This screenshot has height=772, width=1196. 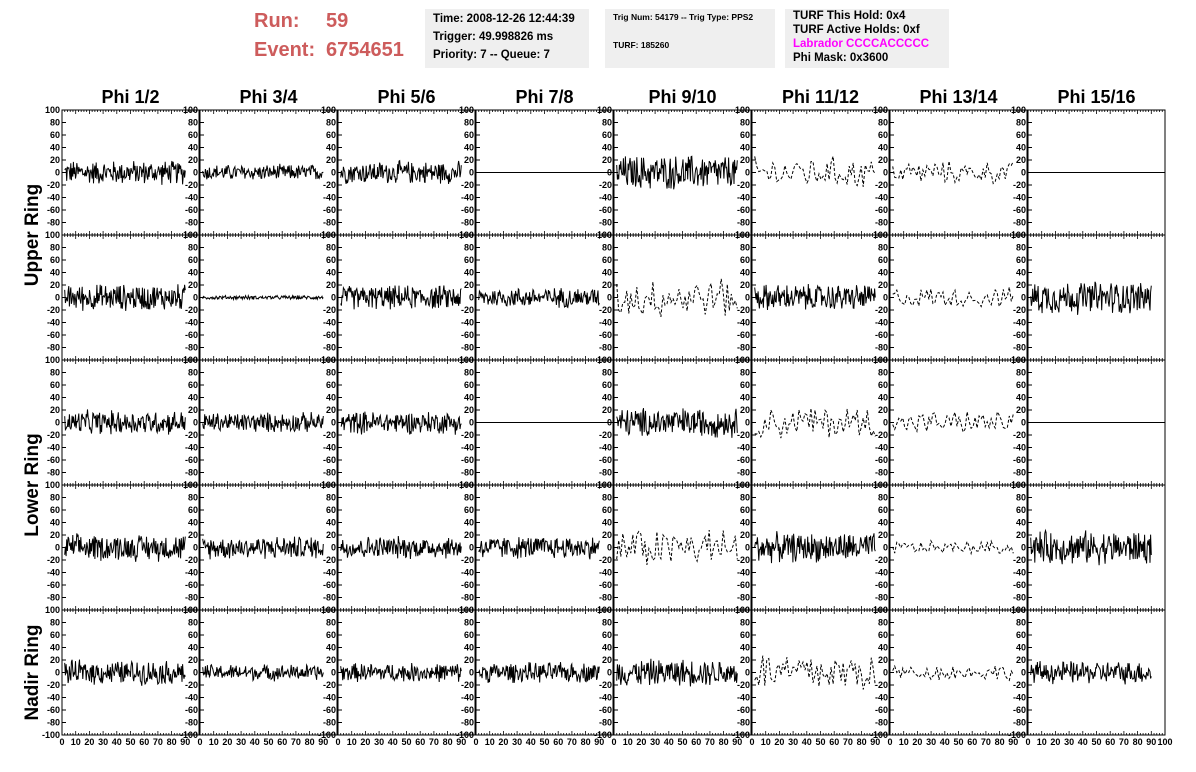 I want to click on time-text: Time: 2008-12-26 12:44:39, so click(x=504, y=19).